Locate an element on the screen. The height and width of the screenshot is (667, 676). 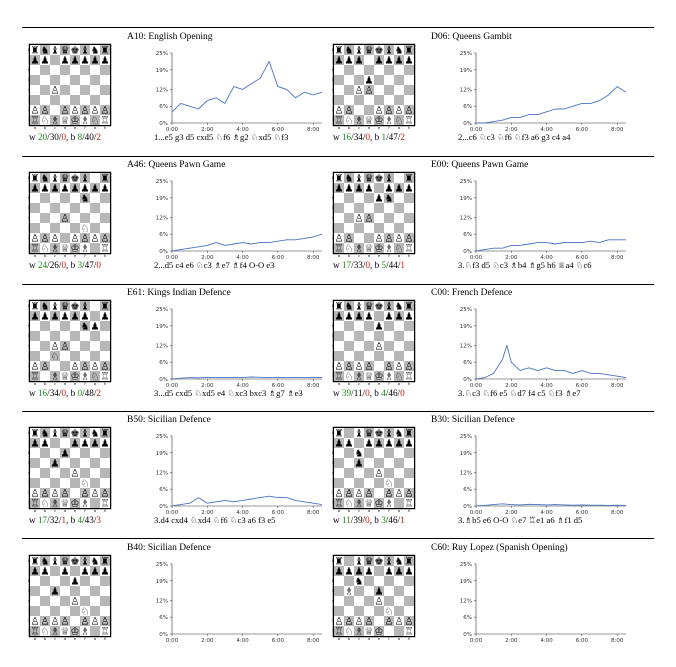
stat-w-draws: 34 is located at coordinates (54, 393).